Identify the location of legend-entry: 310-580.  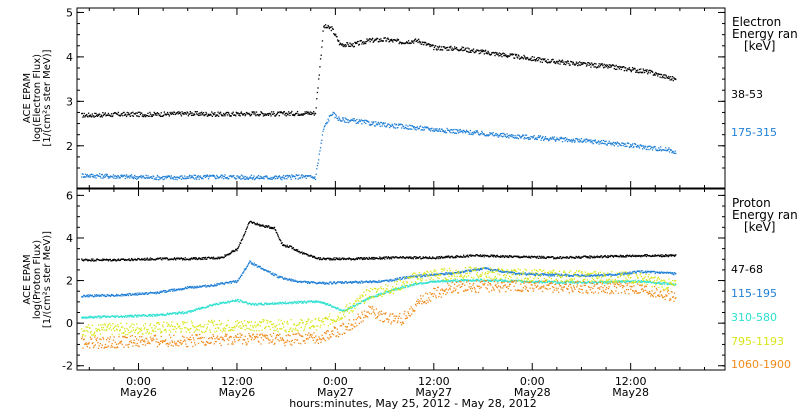
(754, 317).